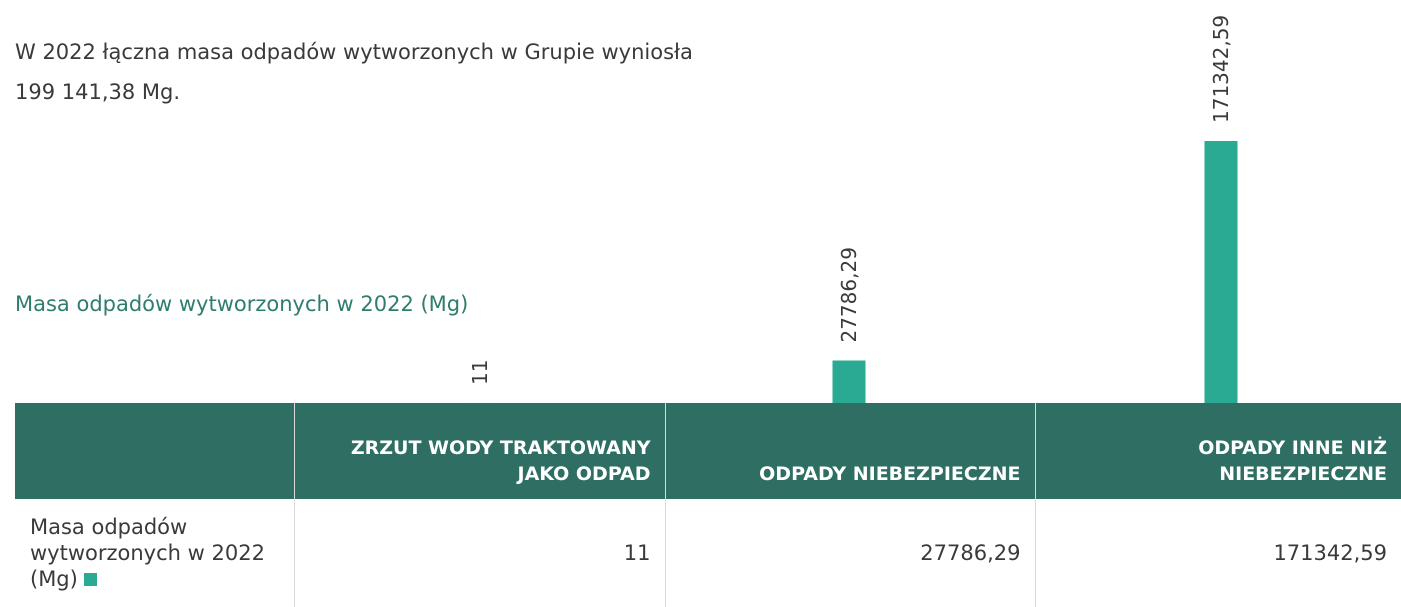 This screenshot has height=607, width=1401. Describe the element at coordinates (850, 553) in the screenshot. I see `value-cell: 27786,29` at that location.